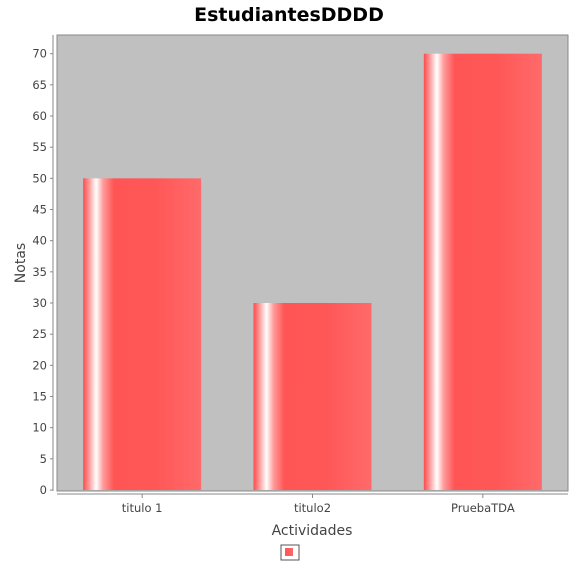  I want to click on y-tick-label: 5, so click(43, 459).